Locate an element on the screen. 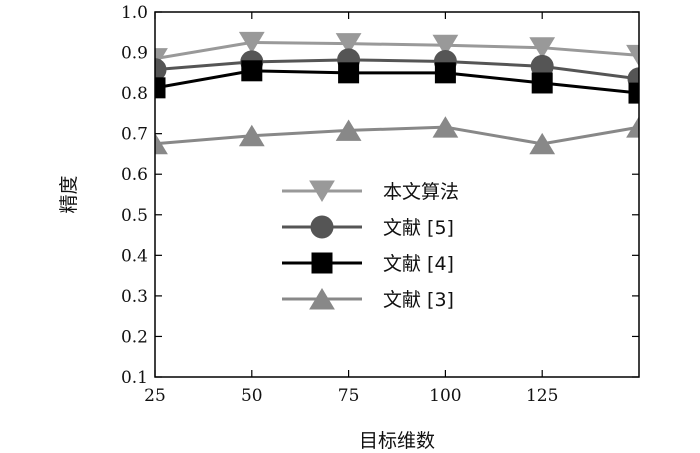 This screenshot has width=700, height=453. y-tick-label: 0.2 is located at coordinates (134, 337).